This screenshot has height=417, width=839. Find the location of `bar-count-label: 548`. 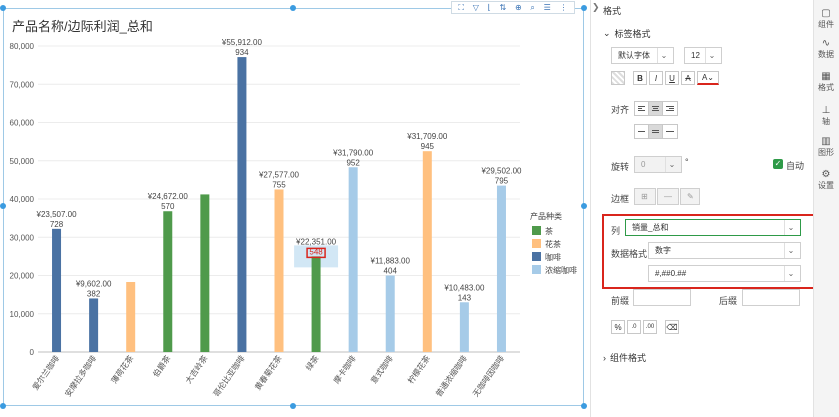

bar-count-label: 548 is located at coordinates (316, 251).